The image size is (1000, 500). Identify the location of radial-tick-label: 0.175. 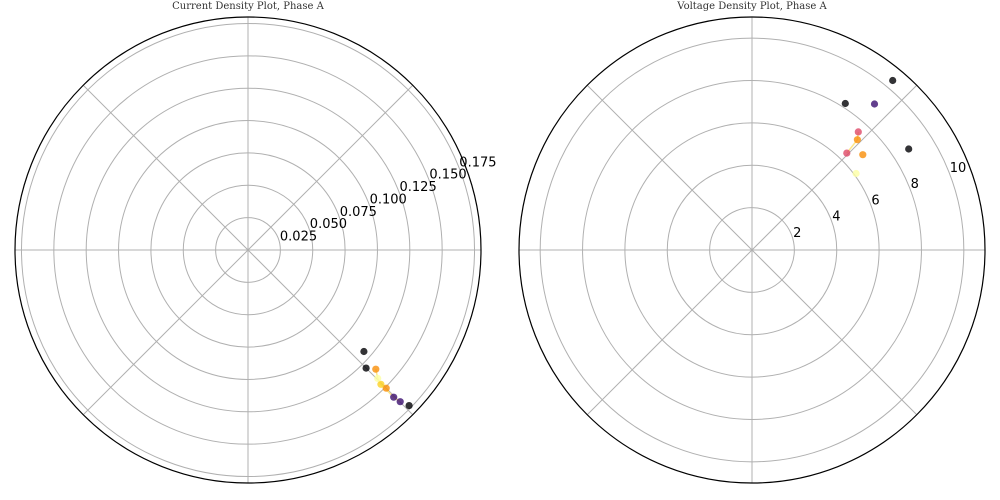
(477, 162).